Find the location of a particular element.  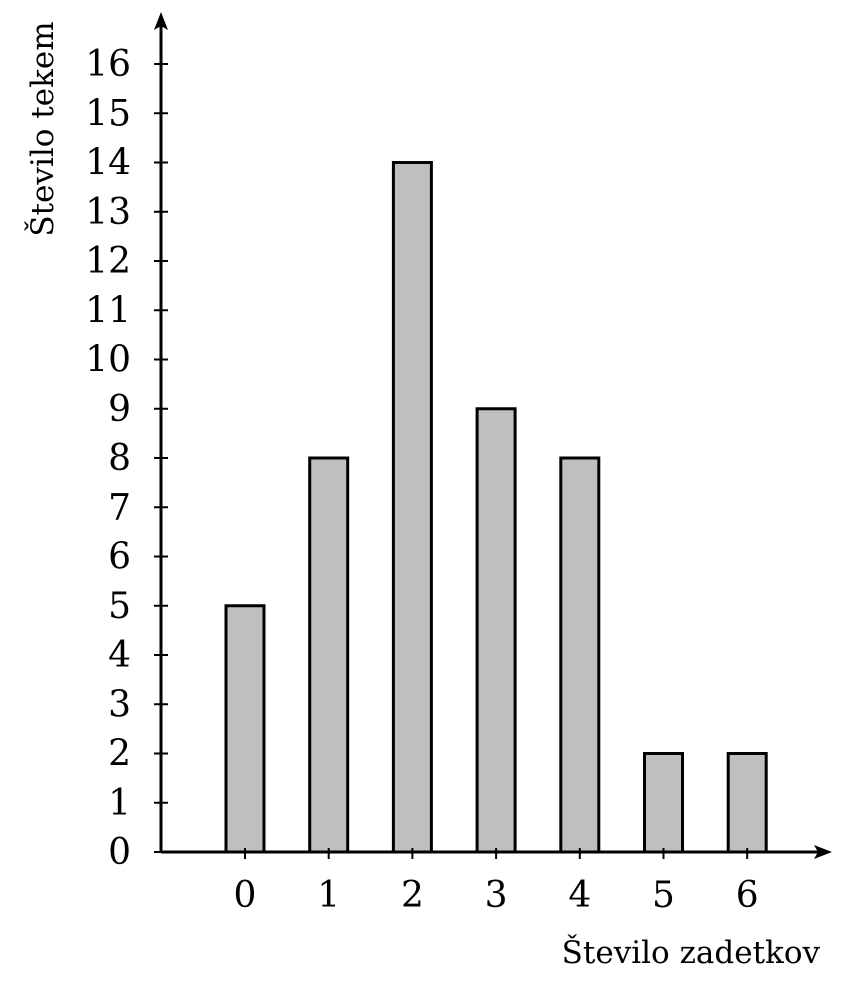

y-tick-label: 6 is located at coordinates (119, 557).